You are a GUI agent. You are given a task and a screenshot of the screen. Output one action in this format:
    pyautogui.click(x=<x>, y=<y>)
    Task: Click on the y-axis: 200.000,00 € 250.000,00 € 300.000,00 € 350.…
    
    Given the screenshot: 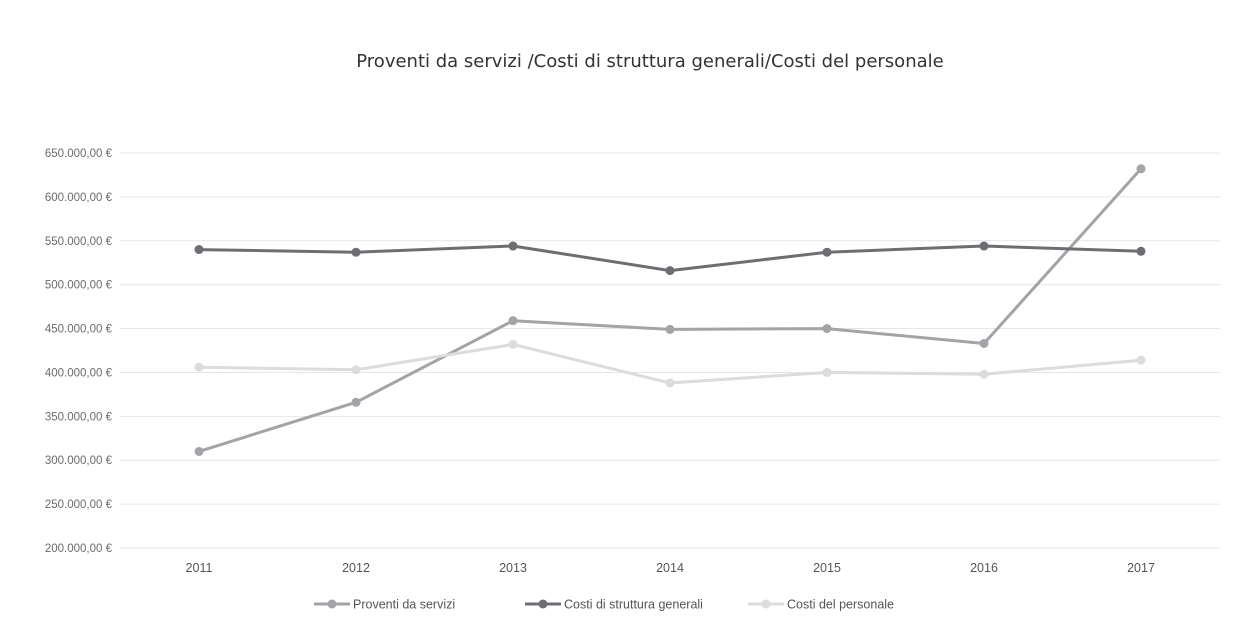 What is the action you would take?
    pyautogui.click(x=79, y=351)
    